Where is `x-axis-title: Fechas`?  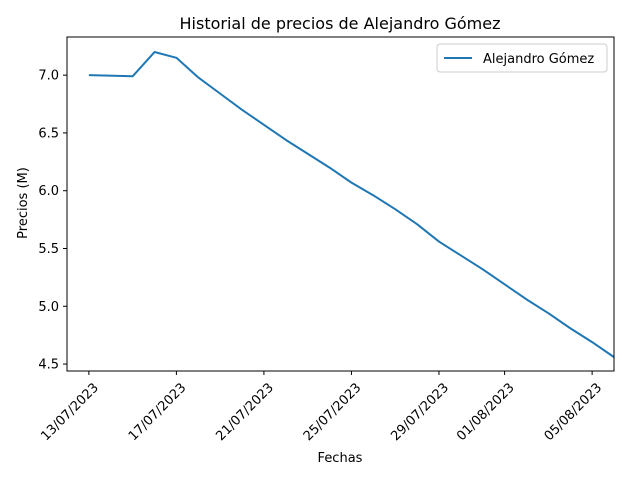 x-axis-title: Fechas is located at coordinates (340, 458).